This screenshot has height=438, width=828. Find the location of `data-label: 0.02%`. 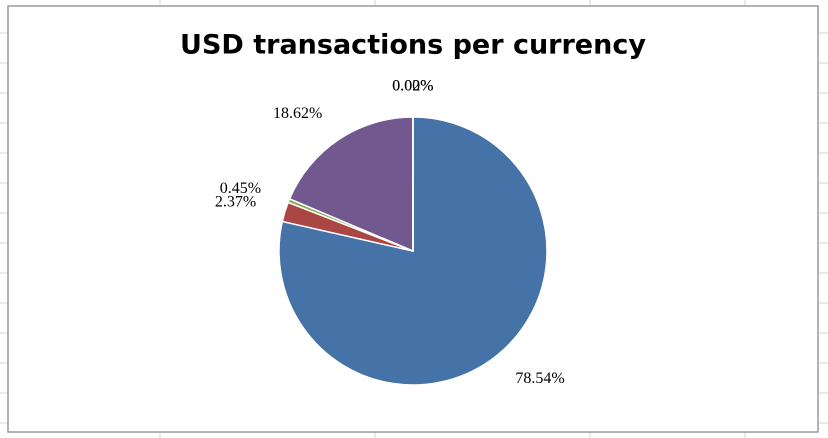

data-label: 0.02% is located at coordinates (412, 86).